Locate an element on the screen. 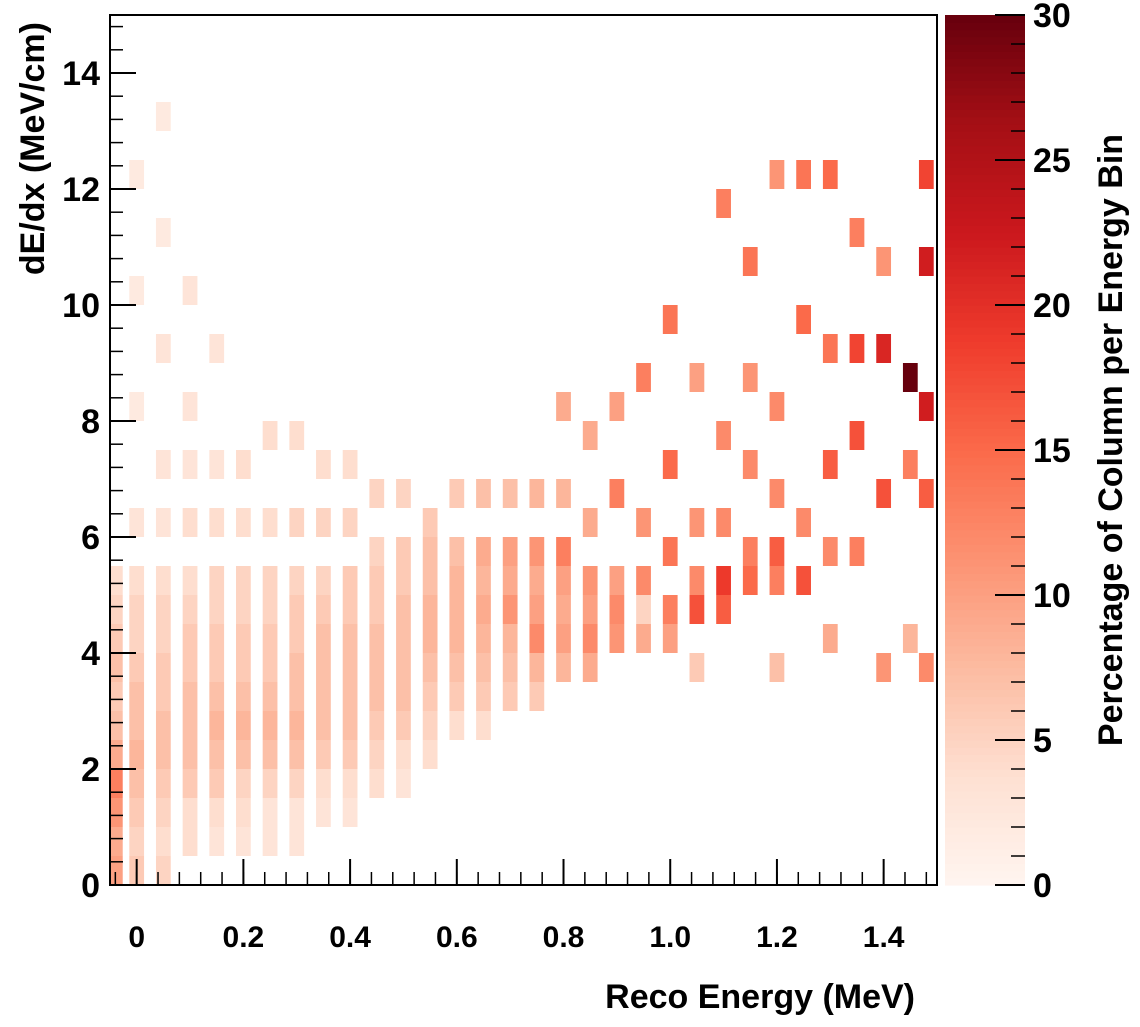 This screenshot has width=1140, height=1027. x-tick-label: 0.8 is located at coordinates (564, 937).